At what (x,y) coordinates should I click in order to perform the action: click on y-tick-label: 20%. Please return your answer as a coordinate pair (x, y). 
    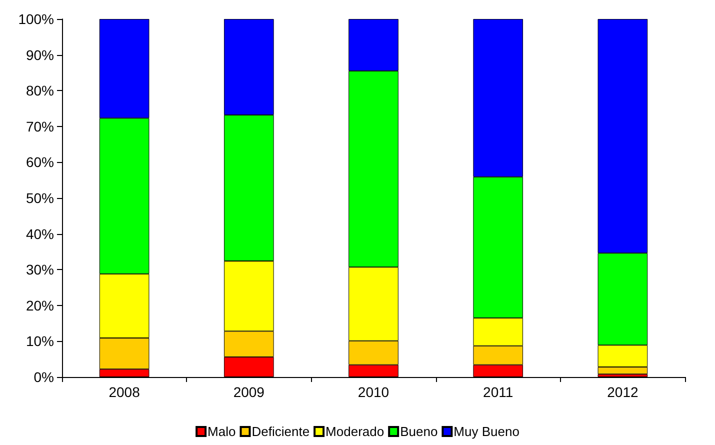
    Looking at the image, I should click on (40, 305).